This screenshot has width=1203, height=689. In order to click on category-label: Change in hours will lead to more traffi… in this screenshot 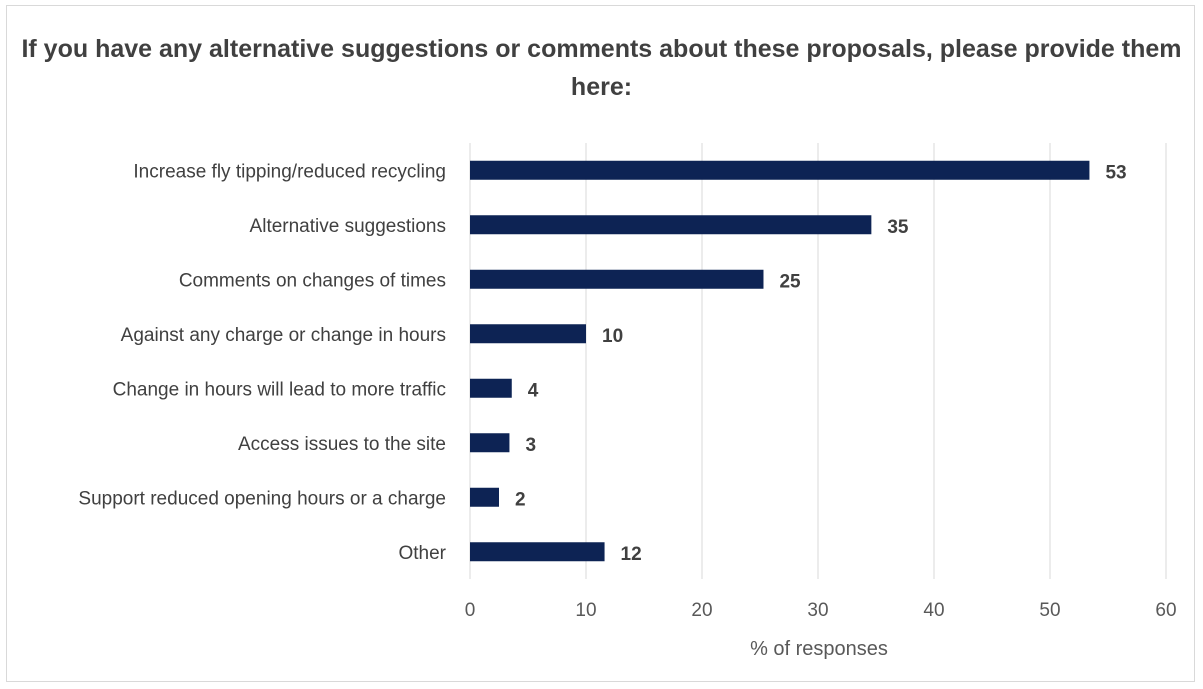, I will do `click(279, 389)`.